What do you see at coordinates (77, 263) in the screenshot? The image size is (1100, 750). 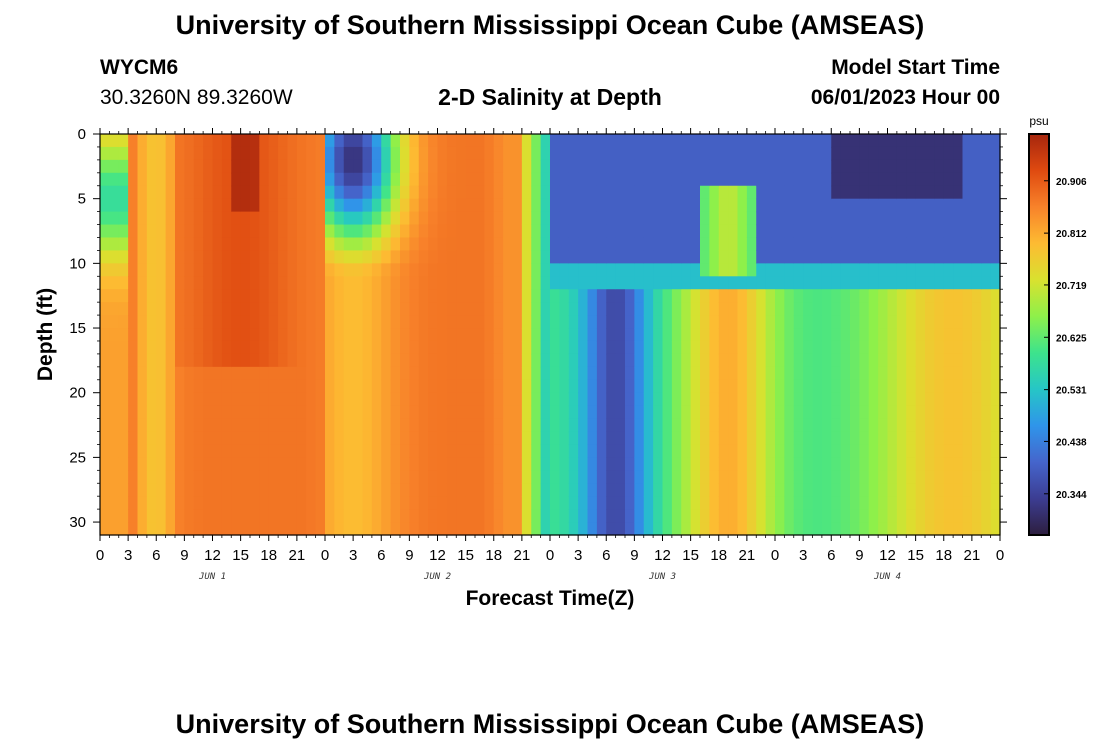 I see `y-tick-label: 10` at bounding box center [77, 263].